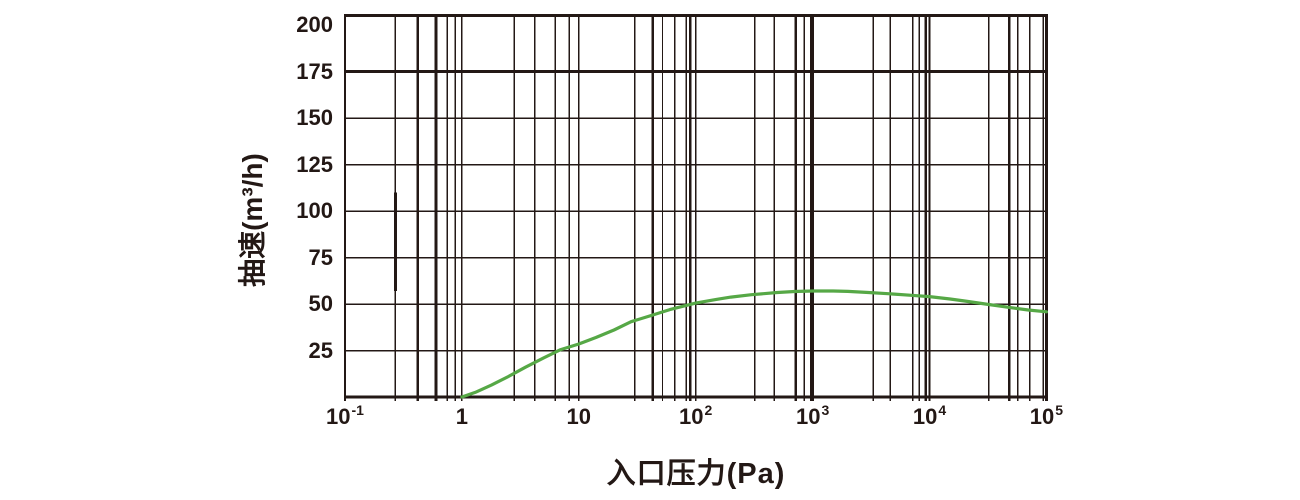 This screenshot has height=500, width=1300. I want to click on x-tick-exponent: 5, so click(1059, 409).